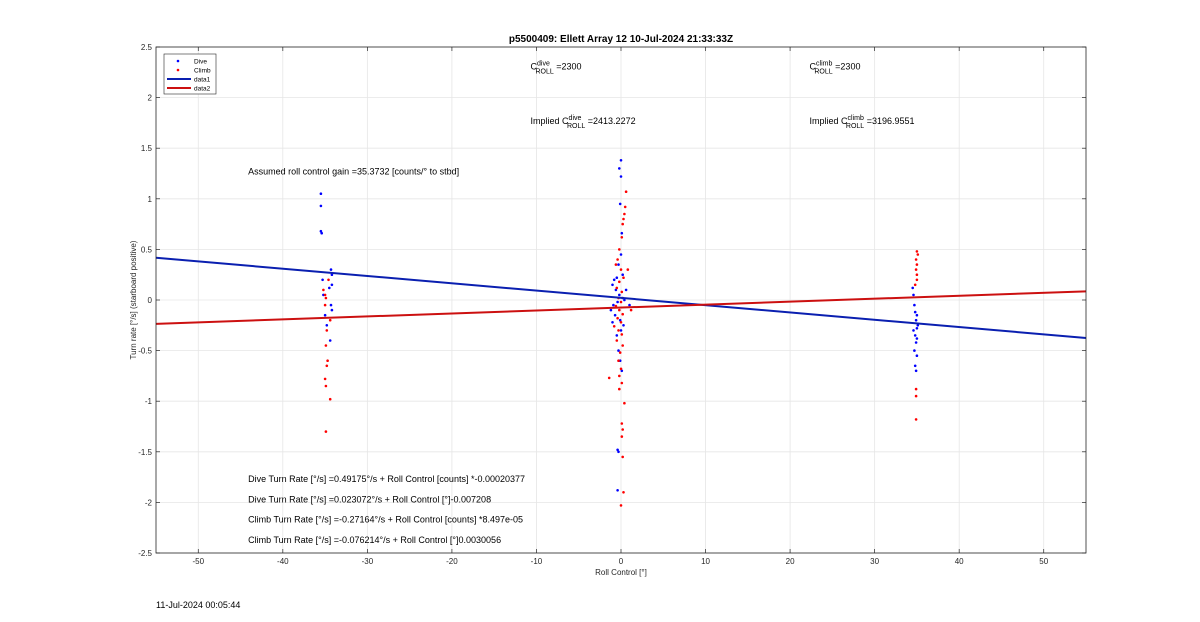  What do you see at coordinates (583, 122) in the screenshot?
I see `annotation-implied-dive: Implied Cdive ROLL =2413.2272` at bounding box center [583, 122].